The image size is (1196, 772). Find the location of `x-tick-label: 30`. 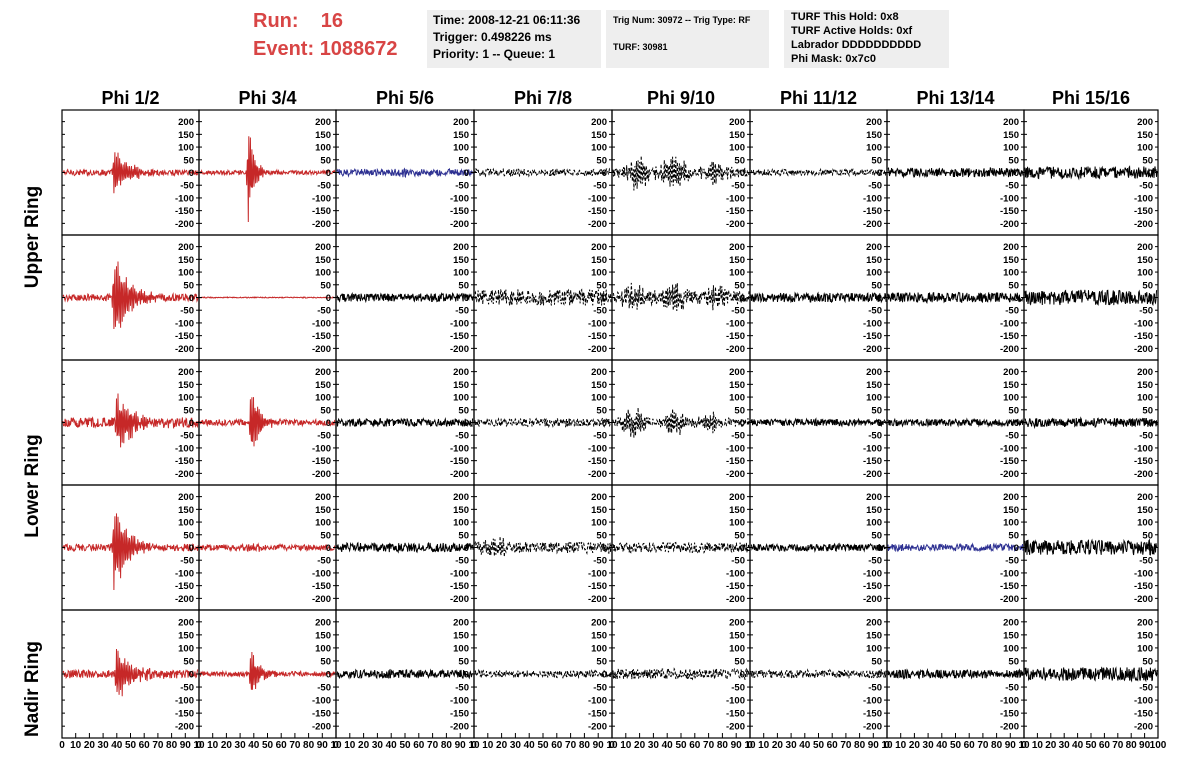

x-tick-label: 30 is located at coordinates (104, 745).